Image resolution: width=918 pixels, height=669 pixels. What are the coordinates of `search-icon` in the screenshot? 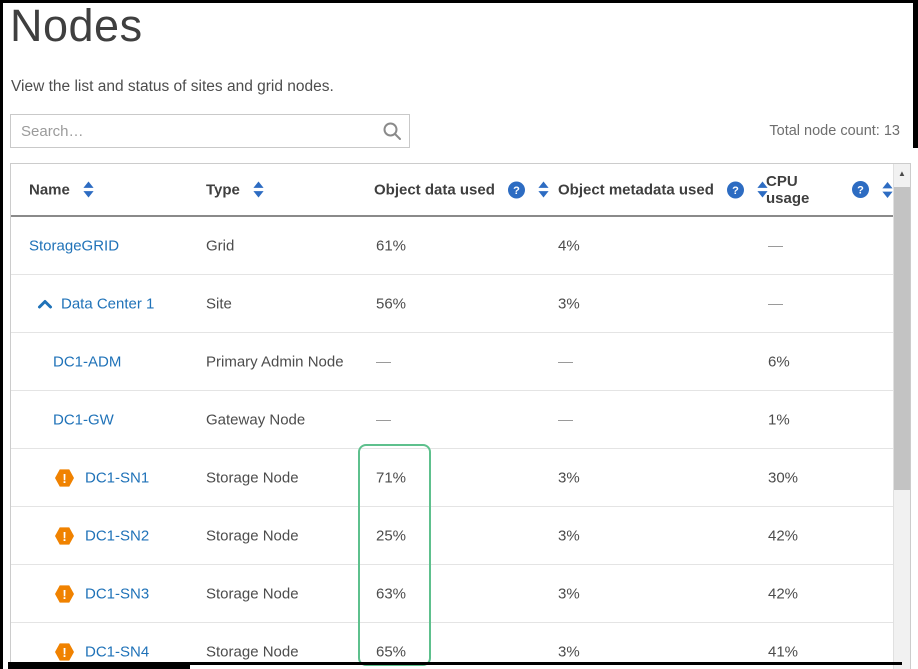 It's located at (392, 131).